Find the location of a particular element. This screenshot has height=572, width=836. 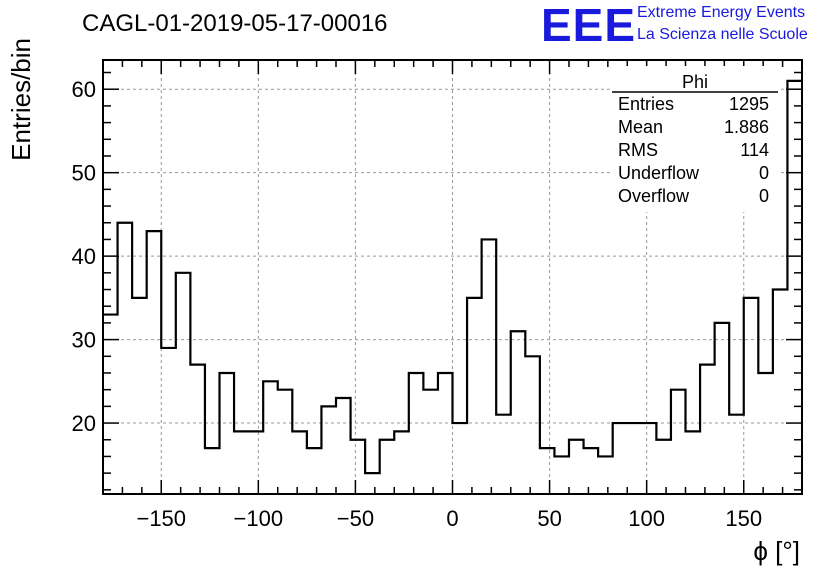

x-tick-label: 50 is located at coordinates (549, 518).